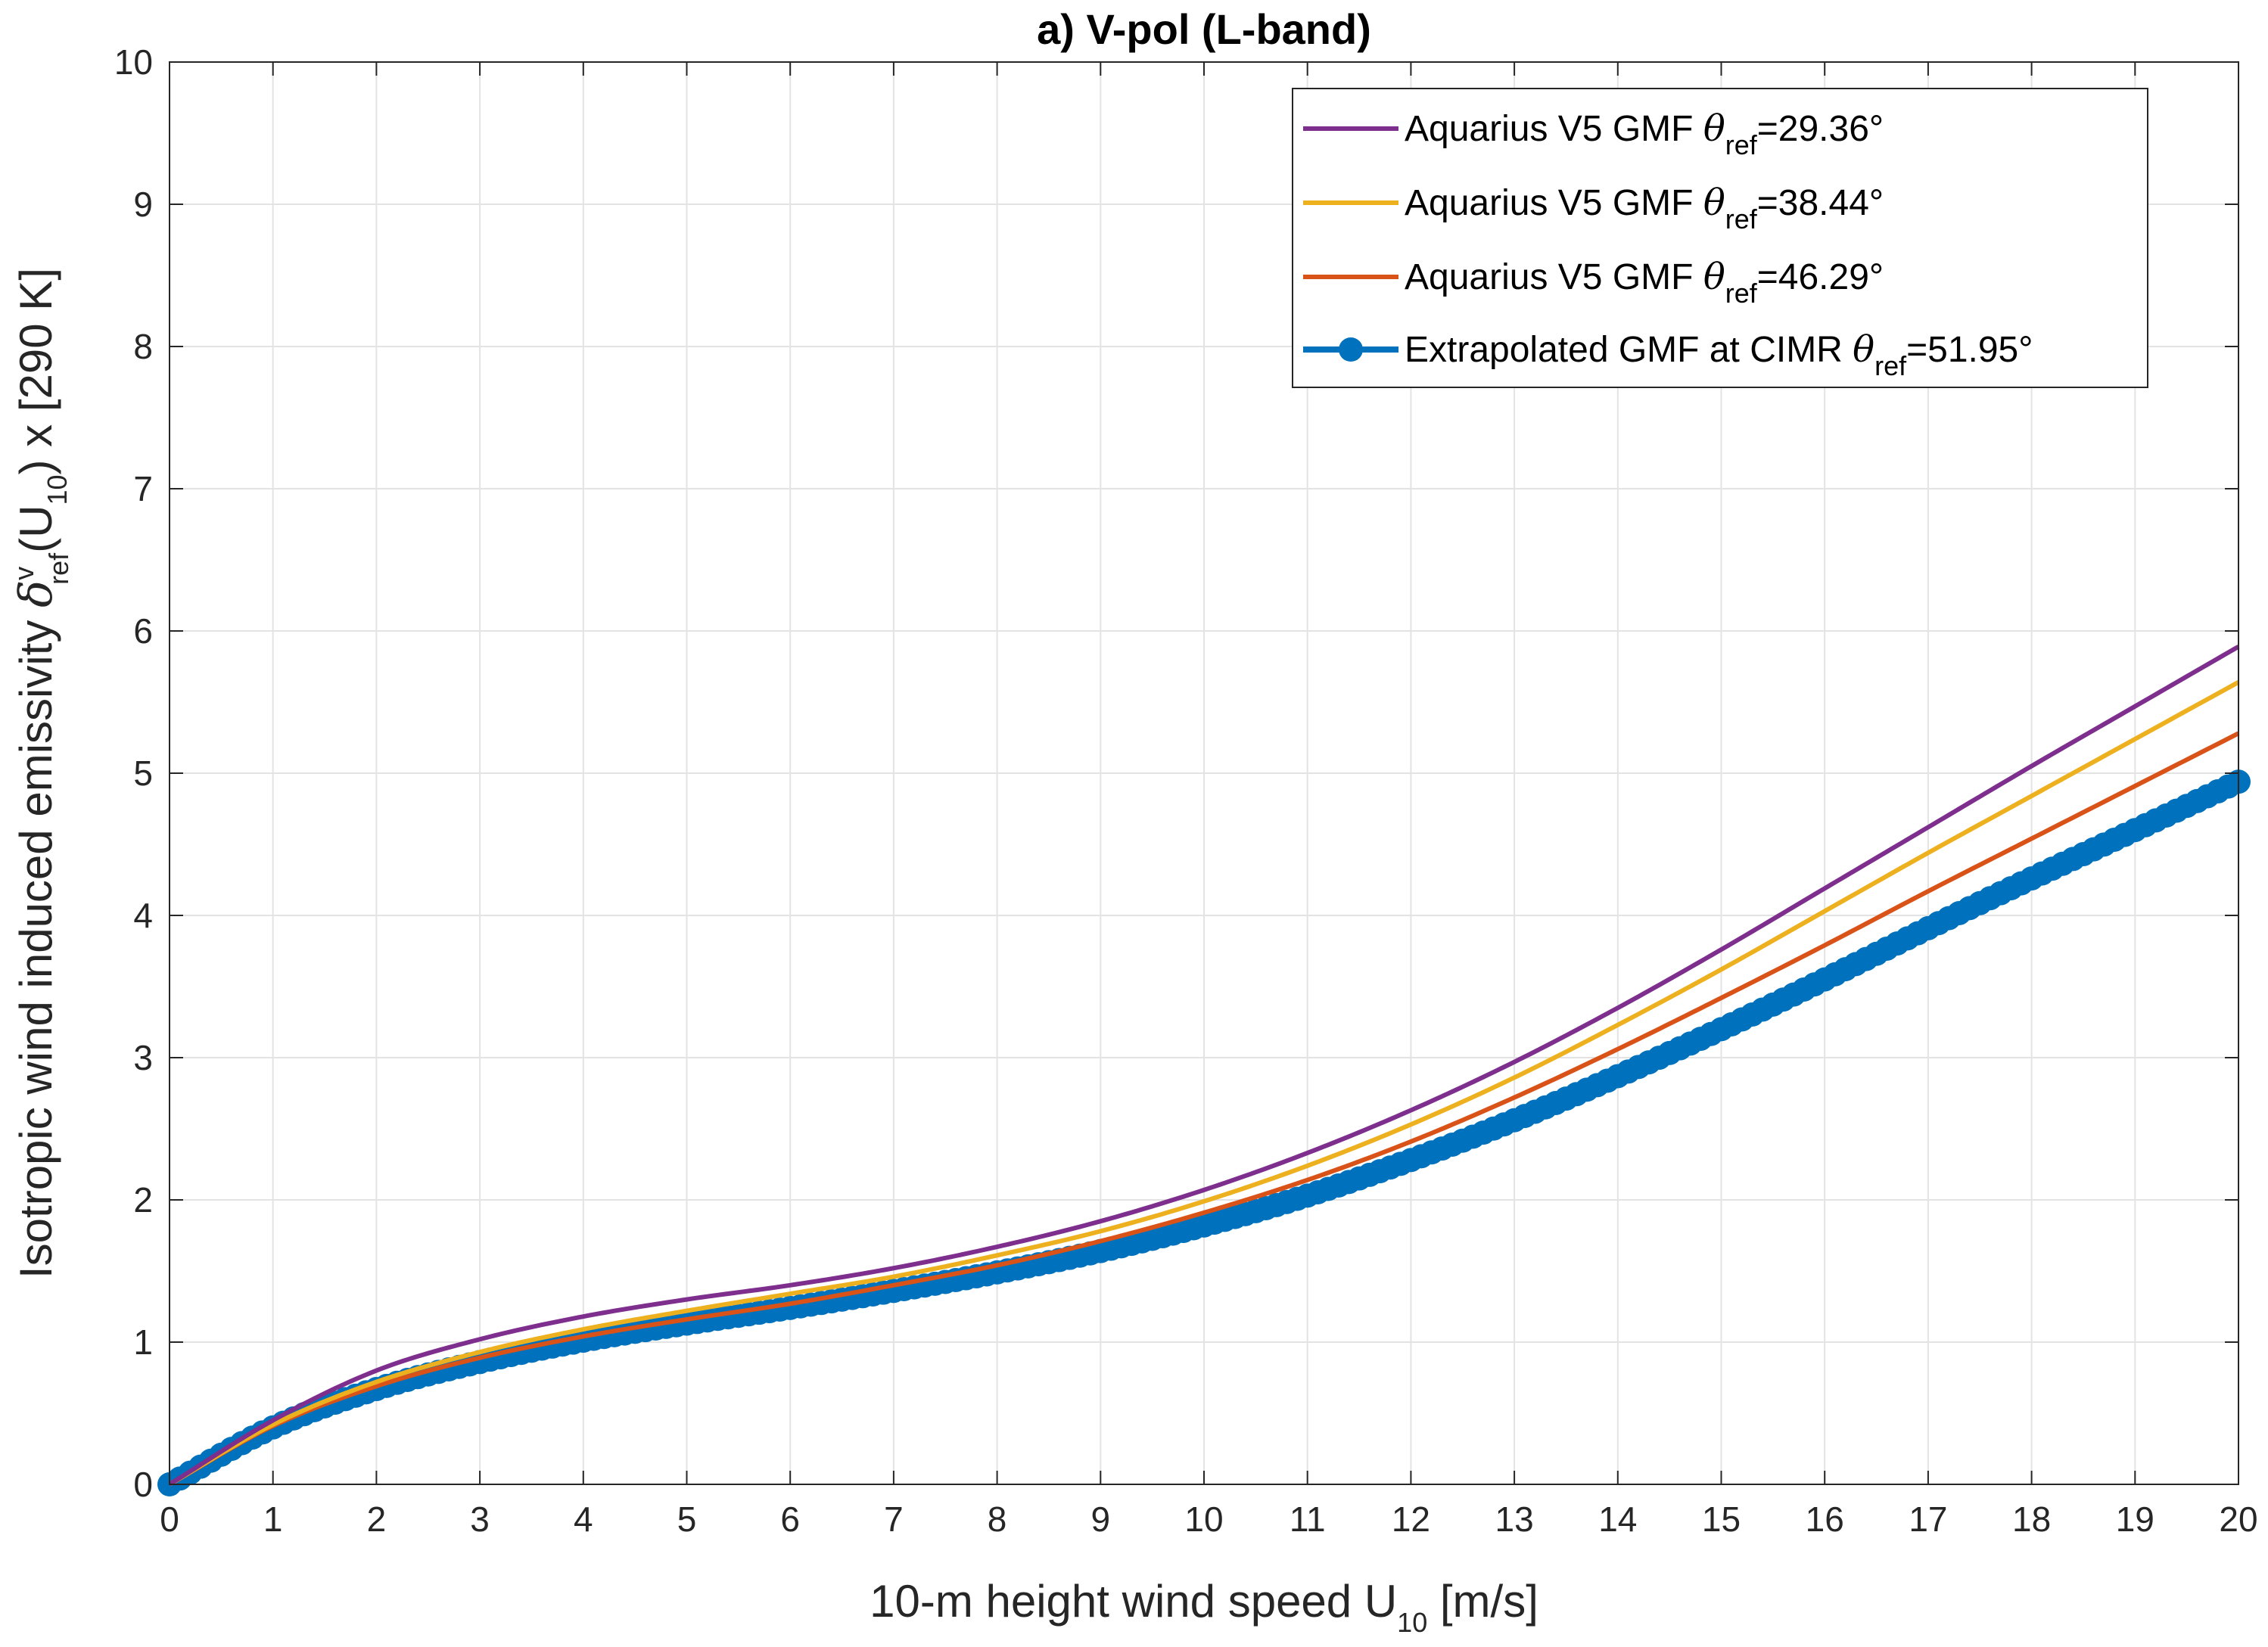 The image size is (2268, 1647). I want to click on x-tick-label: 12, so click(1411, 1519).